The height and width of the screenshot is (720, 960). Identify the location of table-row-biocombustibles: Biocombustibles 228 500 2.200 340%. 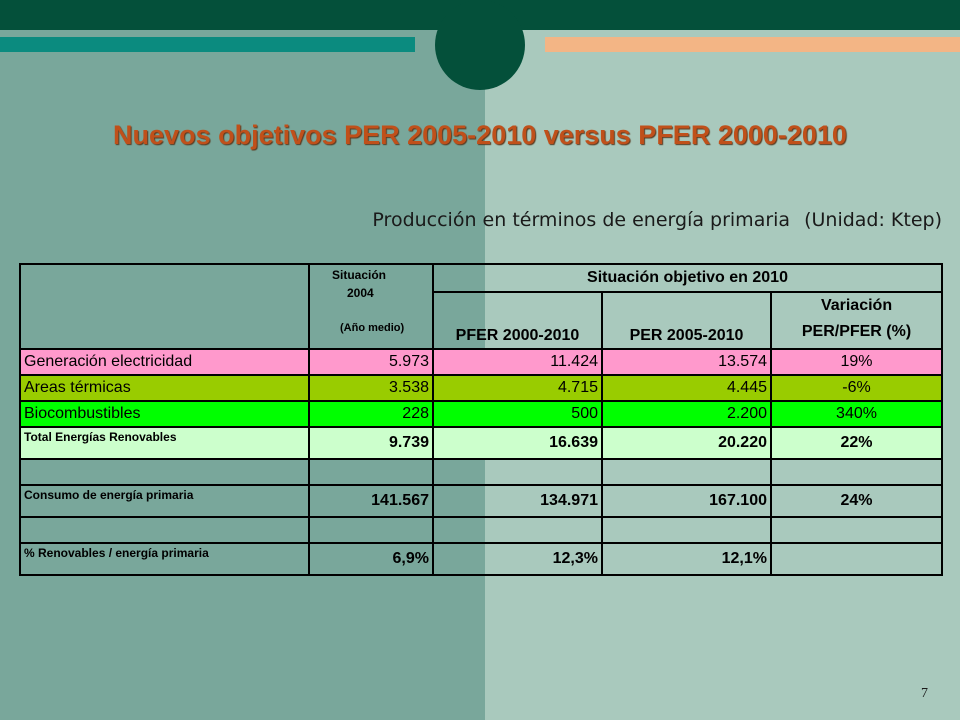
(481, 414).